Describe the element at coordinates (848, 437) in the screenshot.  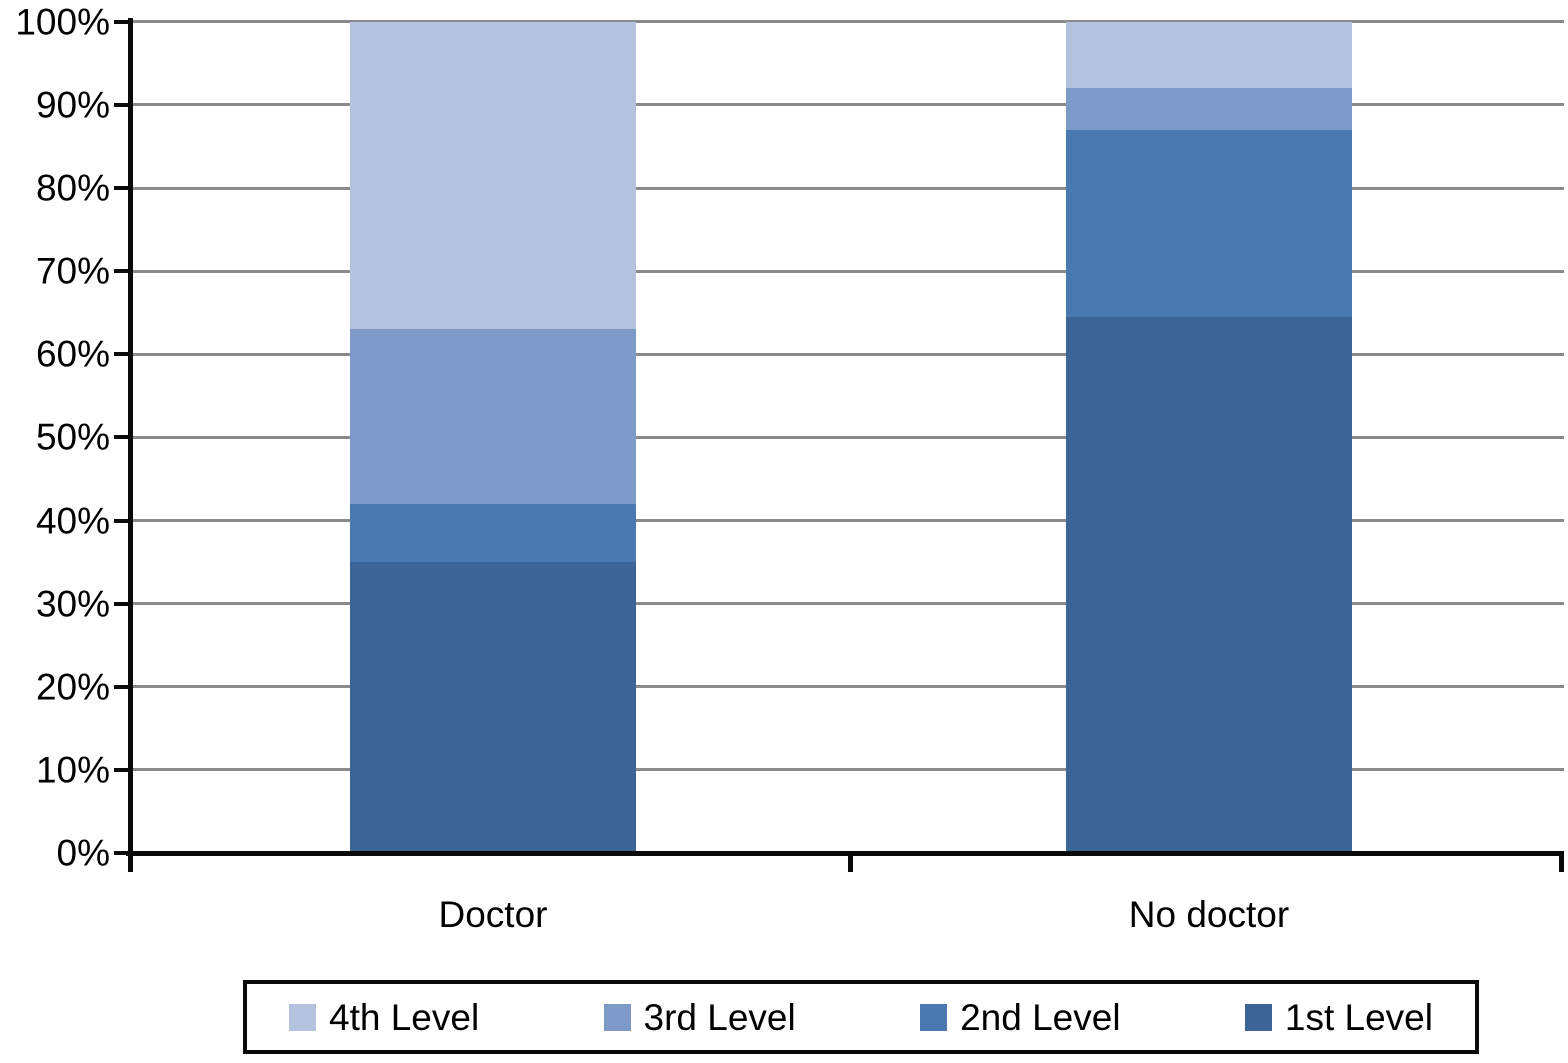
I see `gridline-50%` at that location.